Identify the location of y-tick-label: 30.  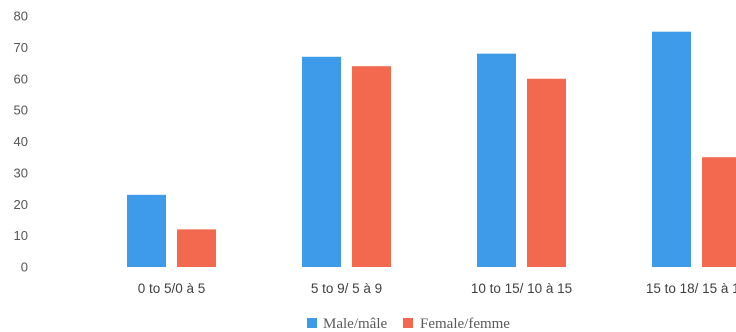
(21, 172).